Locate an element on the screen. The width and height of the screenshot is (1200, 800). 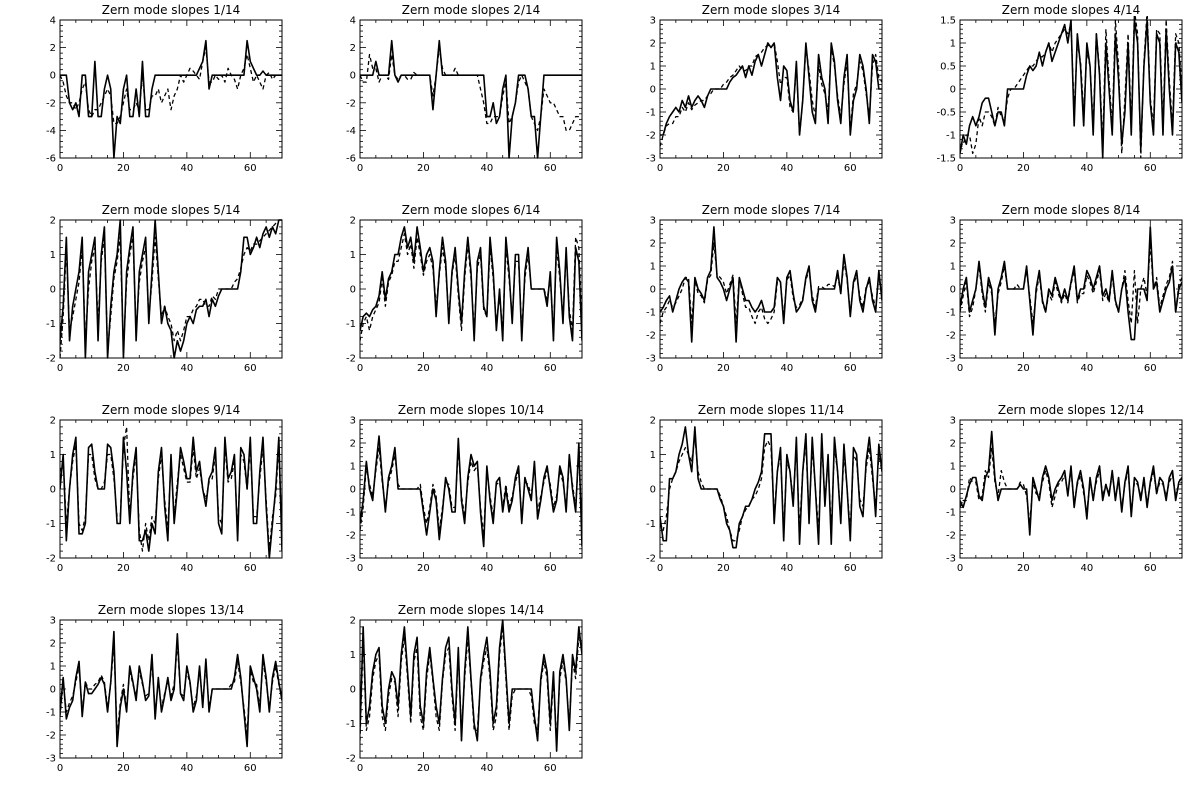
chart-title: Zern mode slopes 2/14 is located at coordinates (471, 10).